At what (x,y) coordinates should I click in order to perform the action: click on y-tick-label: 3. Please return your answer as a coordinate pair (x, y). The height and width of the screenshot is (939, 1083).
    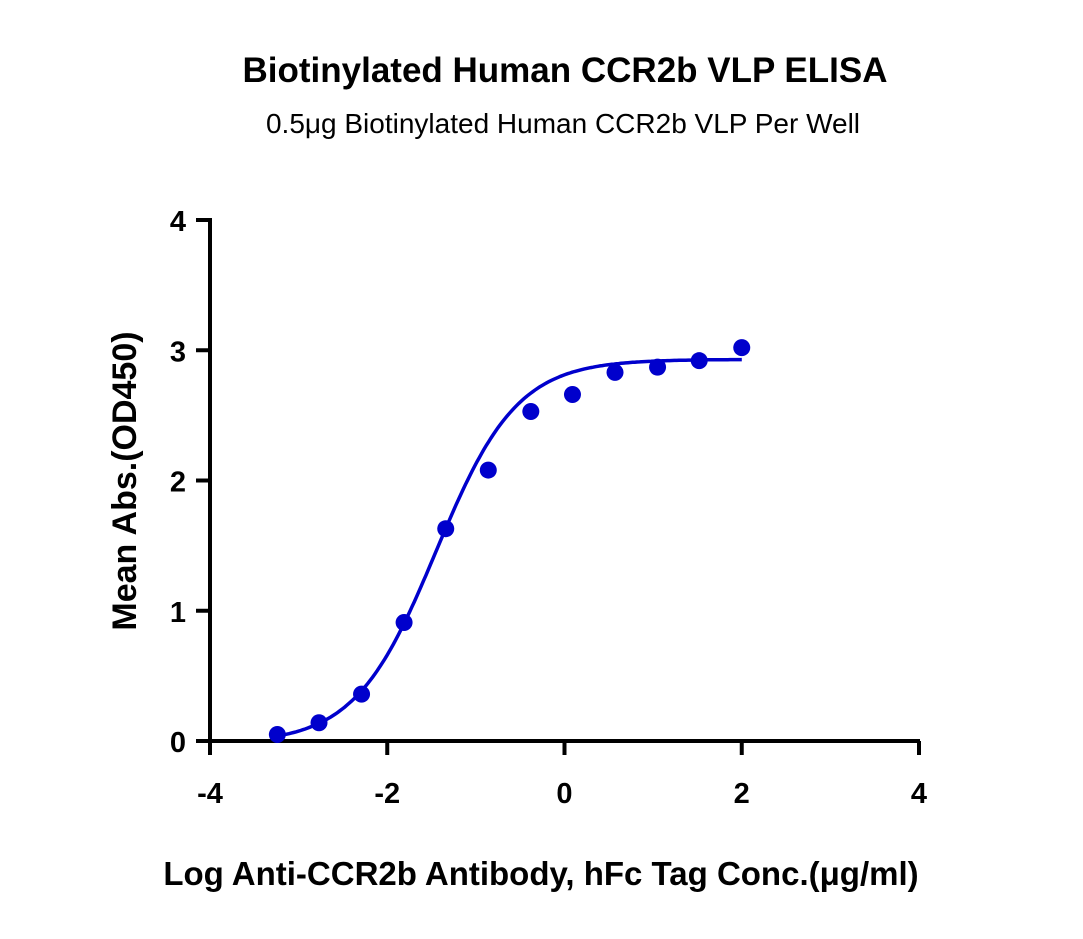
    Looking at the image, I should click on (178, 352).